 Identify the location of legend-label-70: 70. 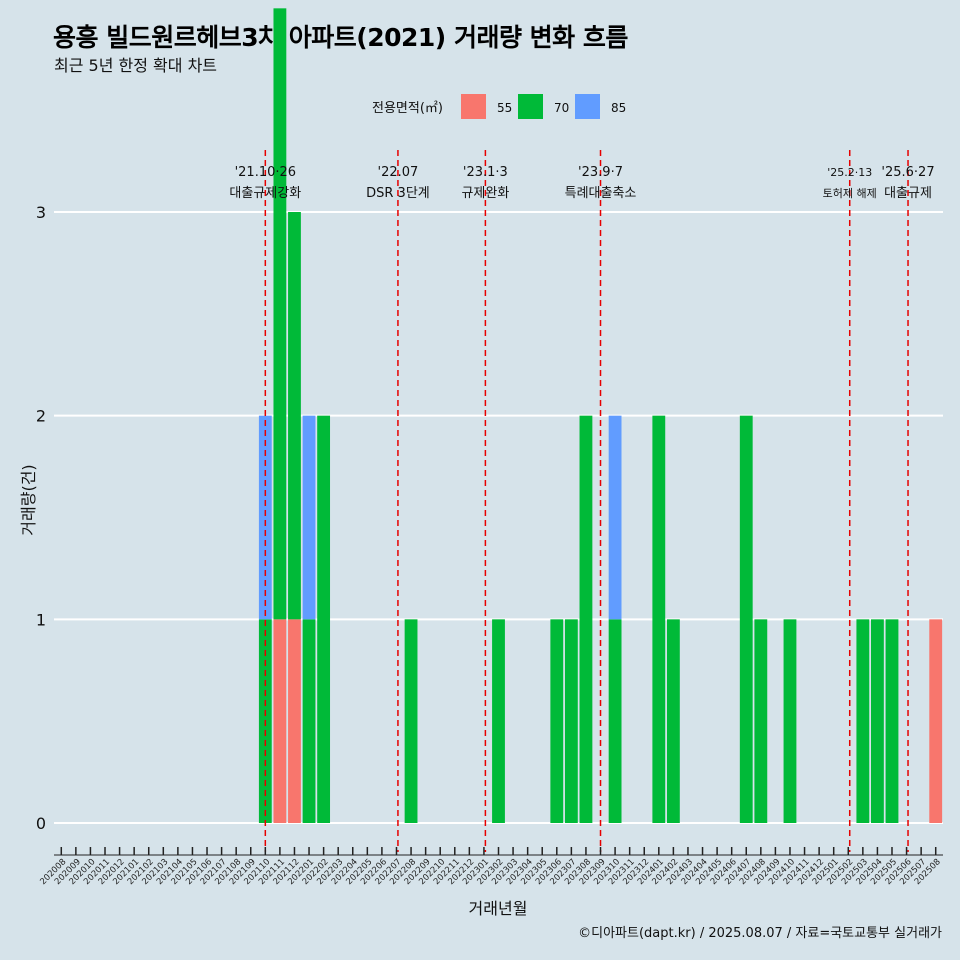
(561, 108).